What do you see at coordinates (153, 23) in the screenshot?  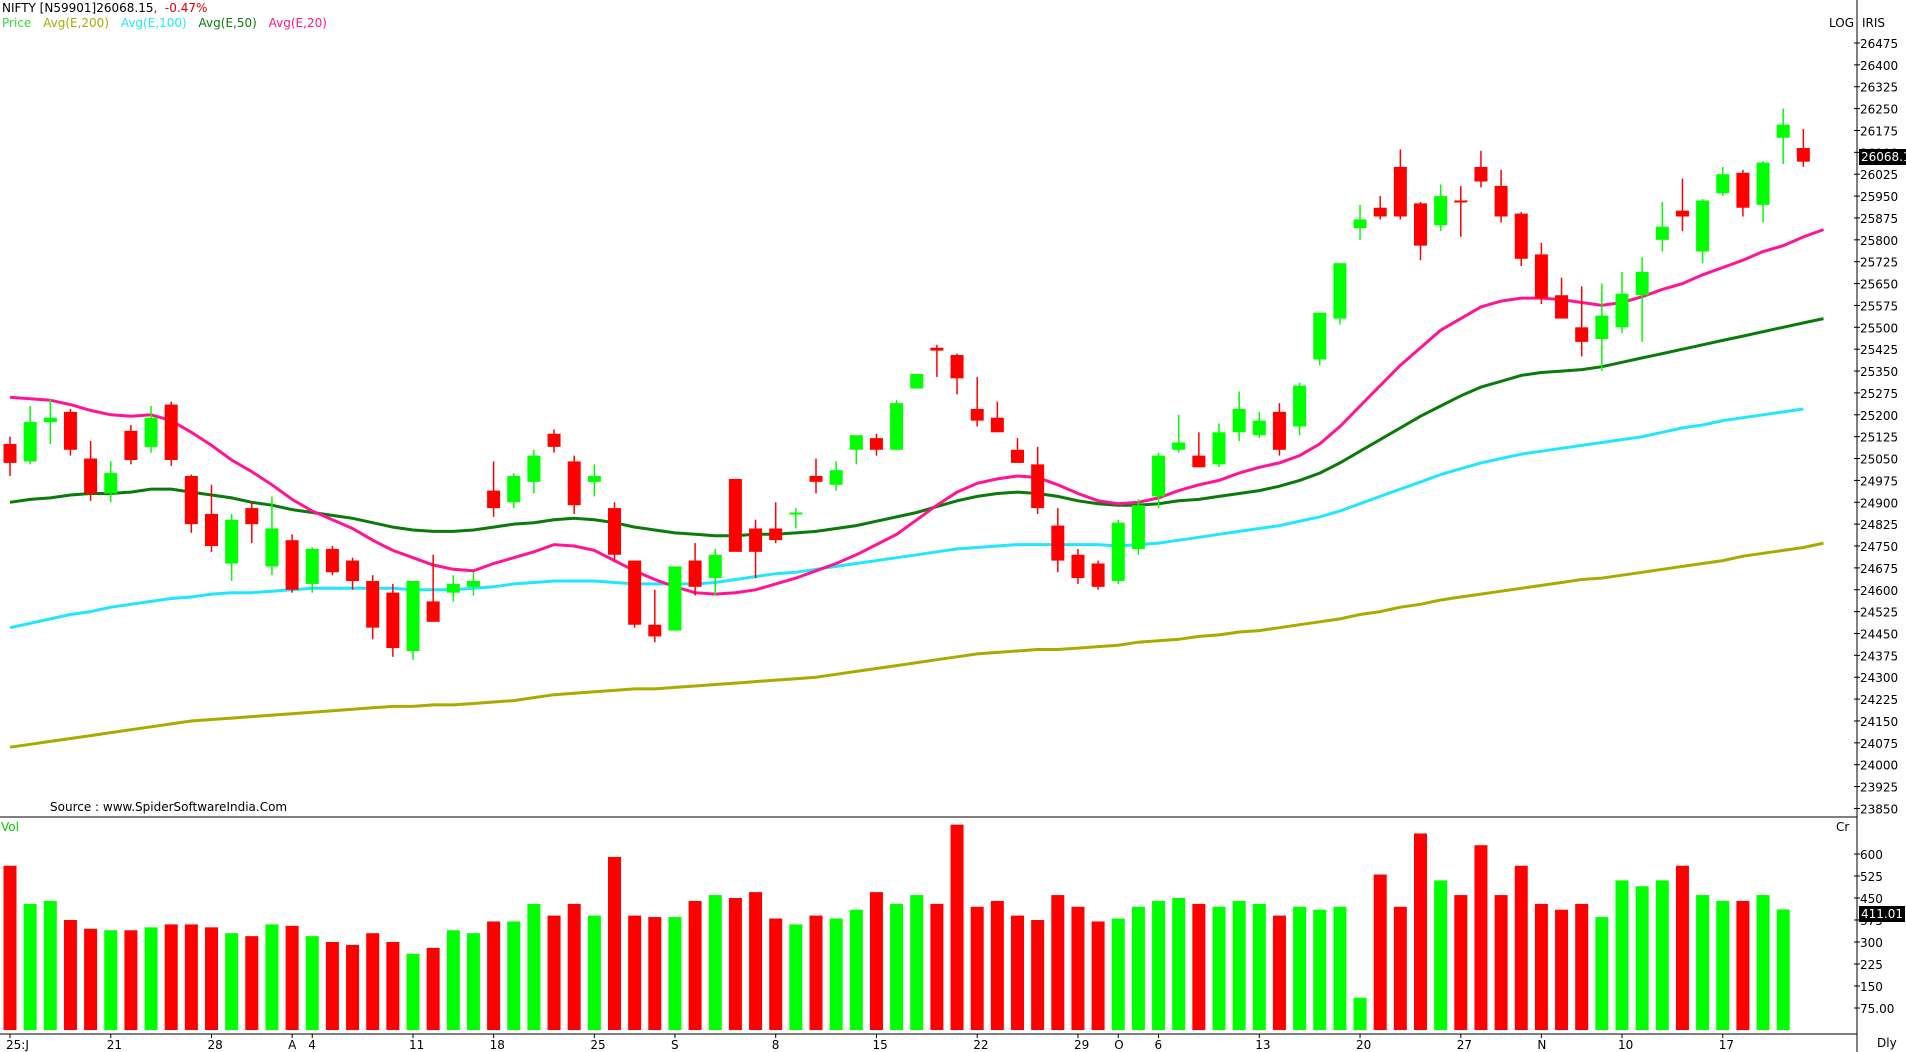 I see `legend-ema100: Avg(E,100)` at bounding box center [153, 23].